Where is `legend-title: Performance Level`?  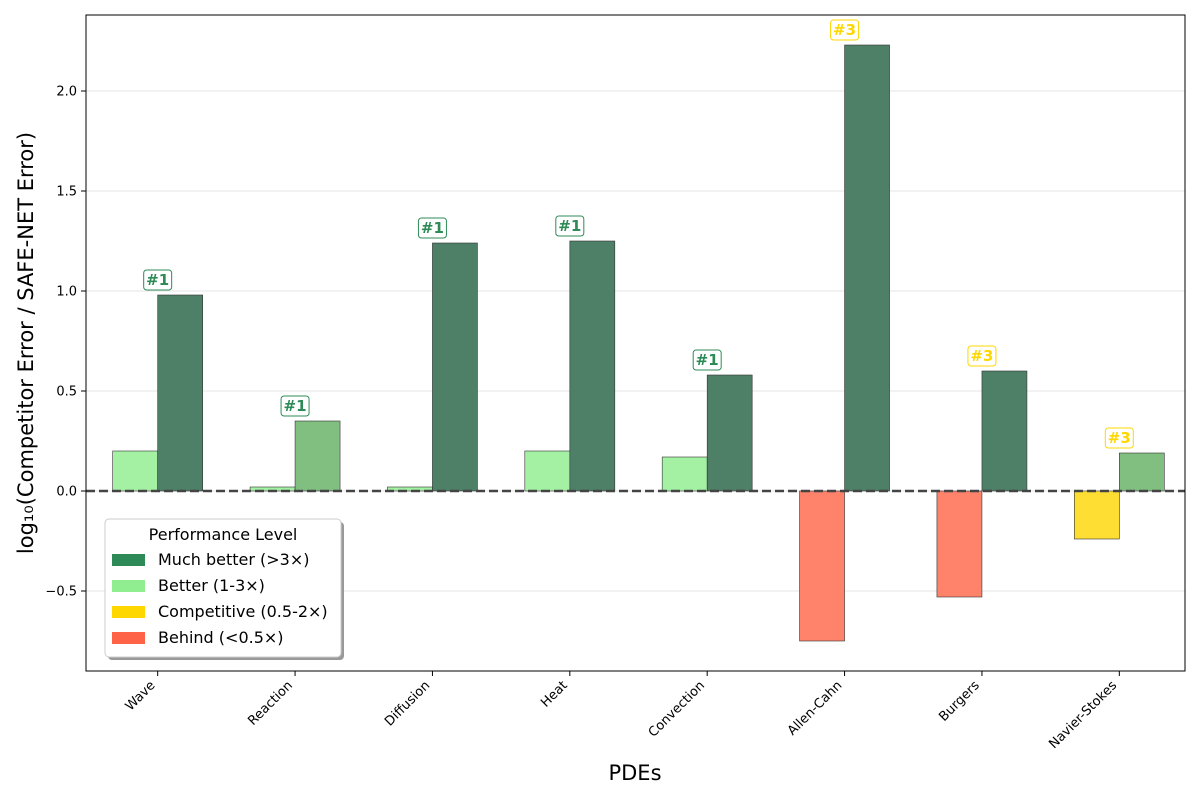
legend-title: Performance Level is located at coordinates (223, 534).